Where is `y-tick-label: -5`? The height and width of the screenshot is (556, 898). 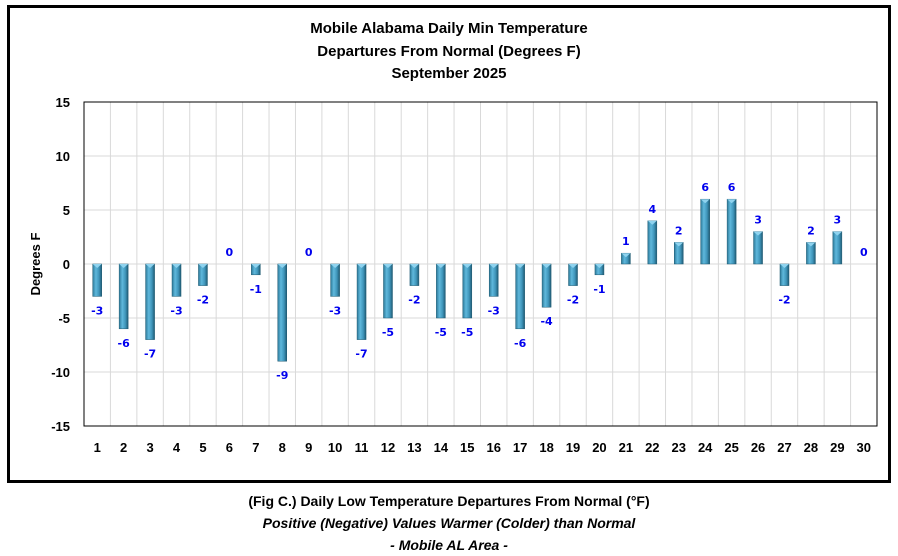 y-tick-label: -5 is located at coordinates (64, 318).